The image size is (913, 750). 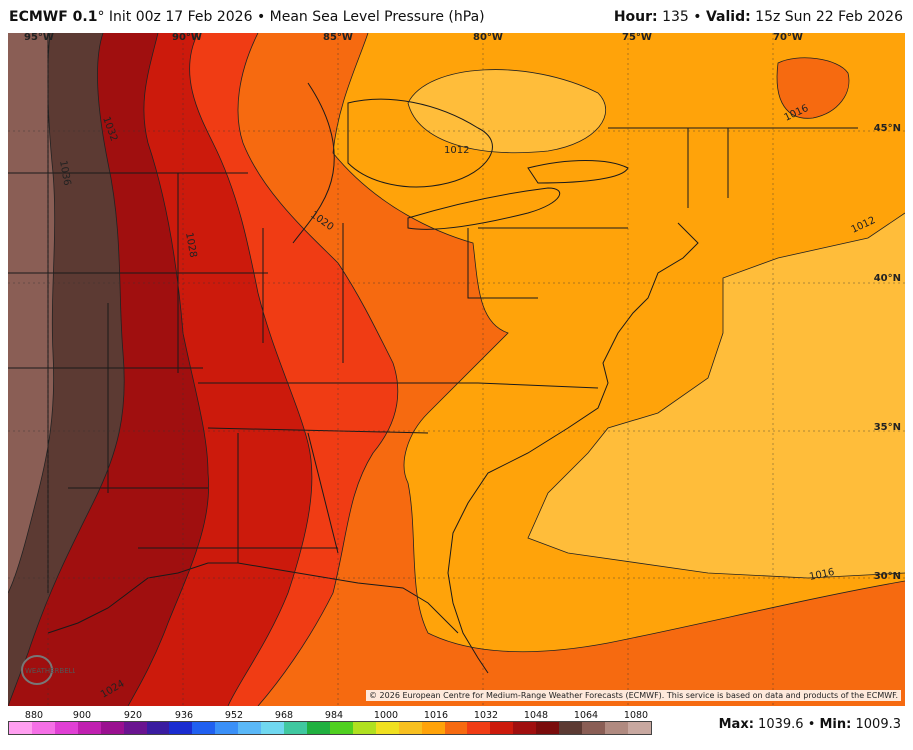 I want to click on cb-label-1032: 1032, so click(x=486, y=715).